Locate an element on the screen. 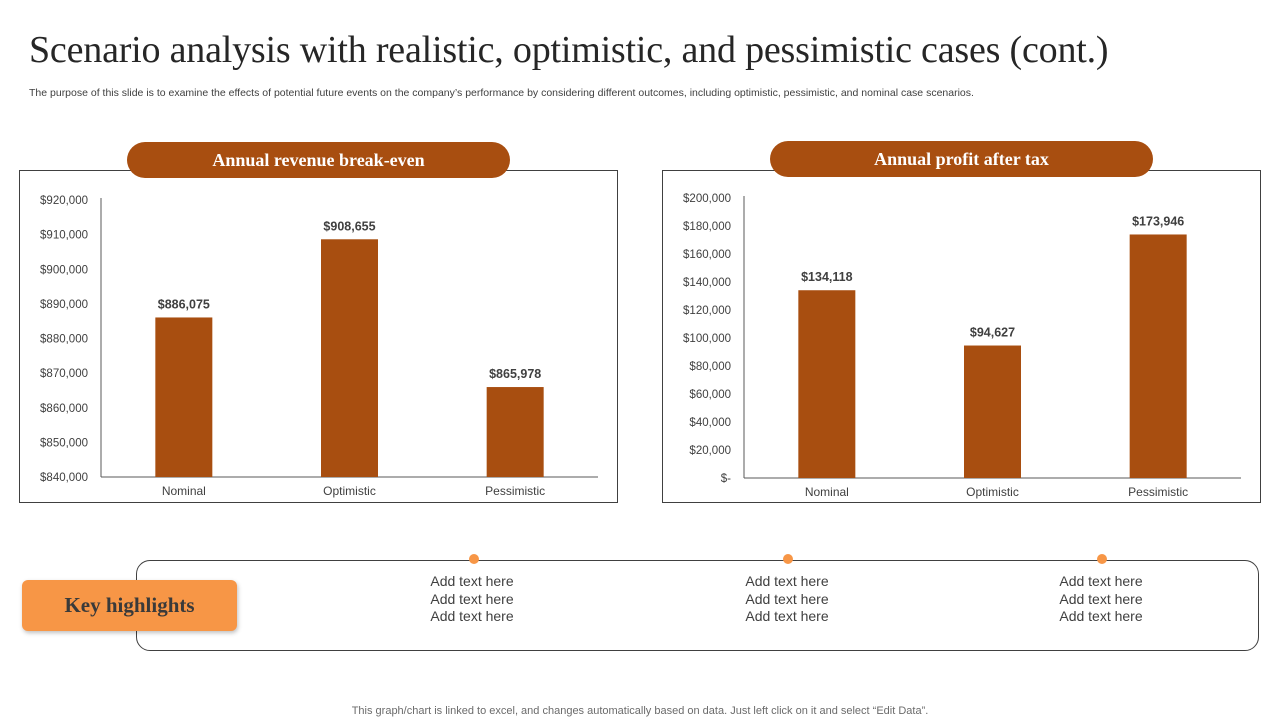 This screenshot has height=720, width=1280. y-tick-label: $- is located at coordinates (726, 479).